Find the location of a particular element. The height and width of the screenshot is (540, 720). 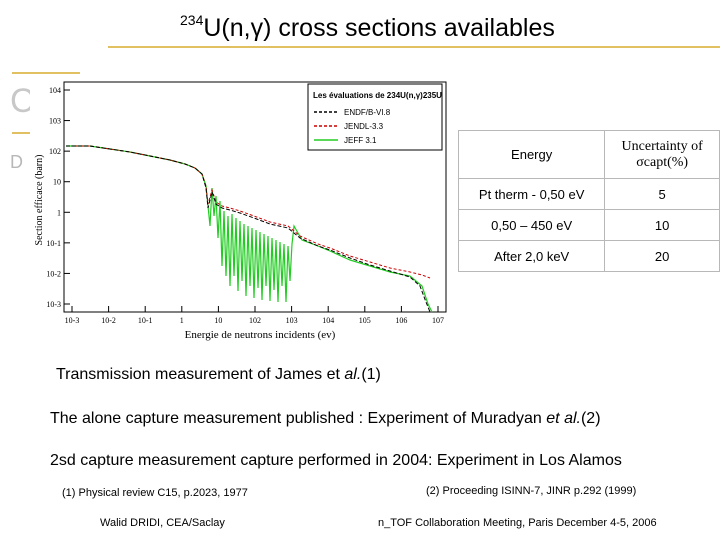

x-tick-label: 1 is located at coordinates (182, 320).